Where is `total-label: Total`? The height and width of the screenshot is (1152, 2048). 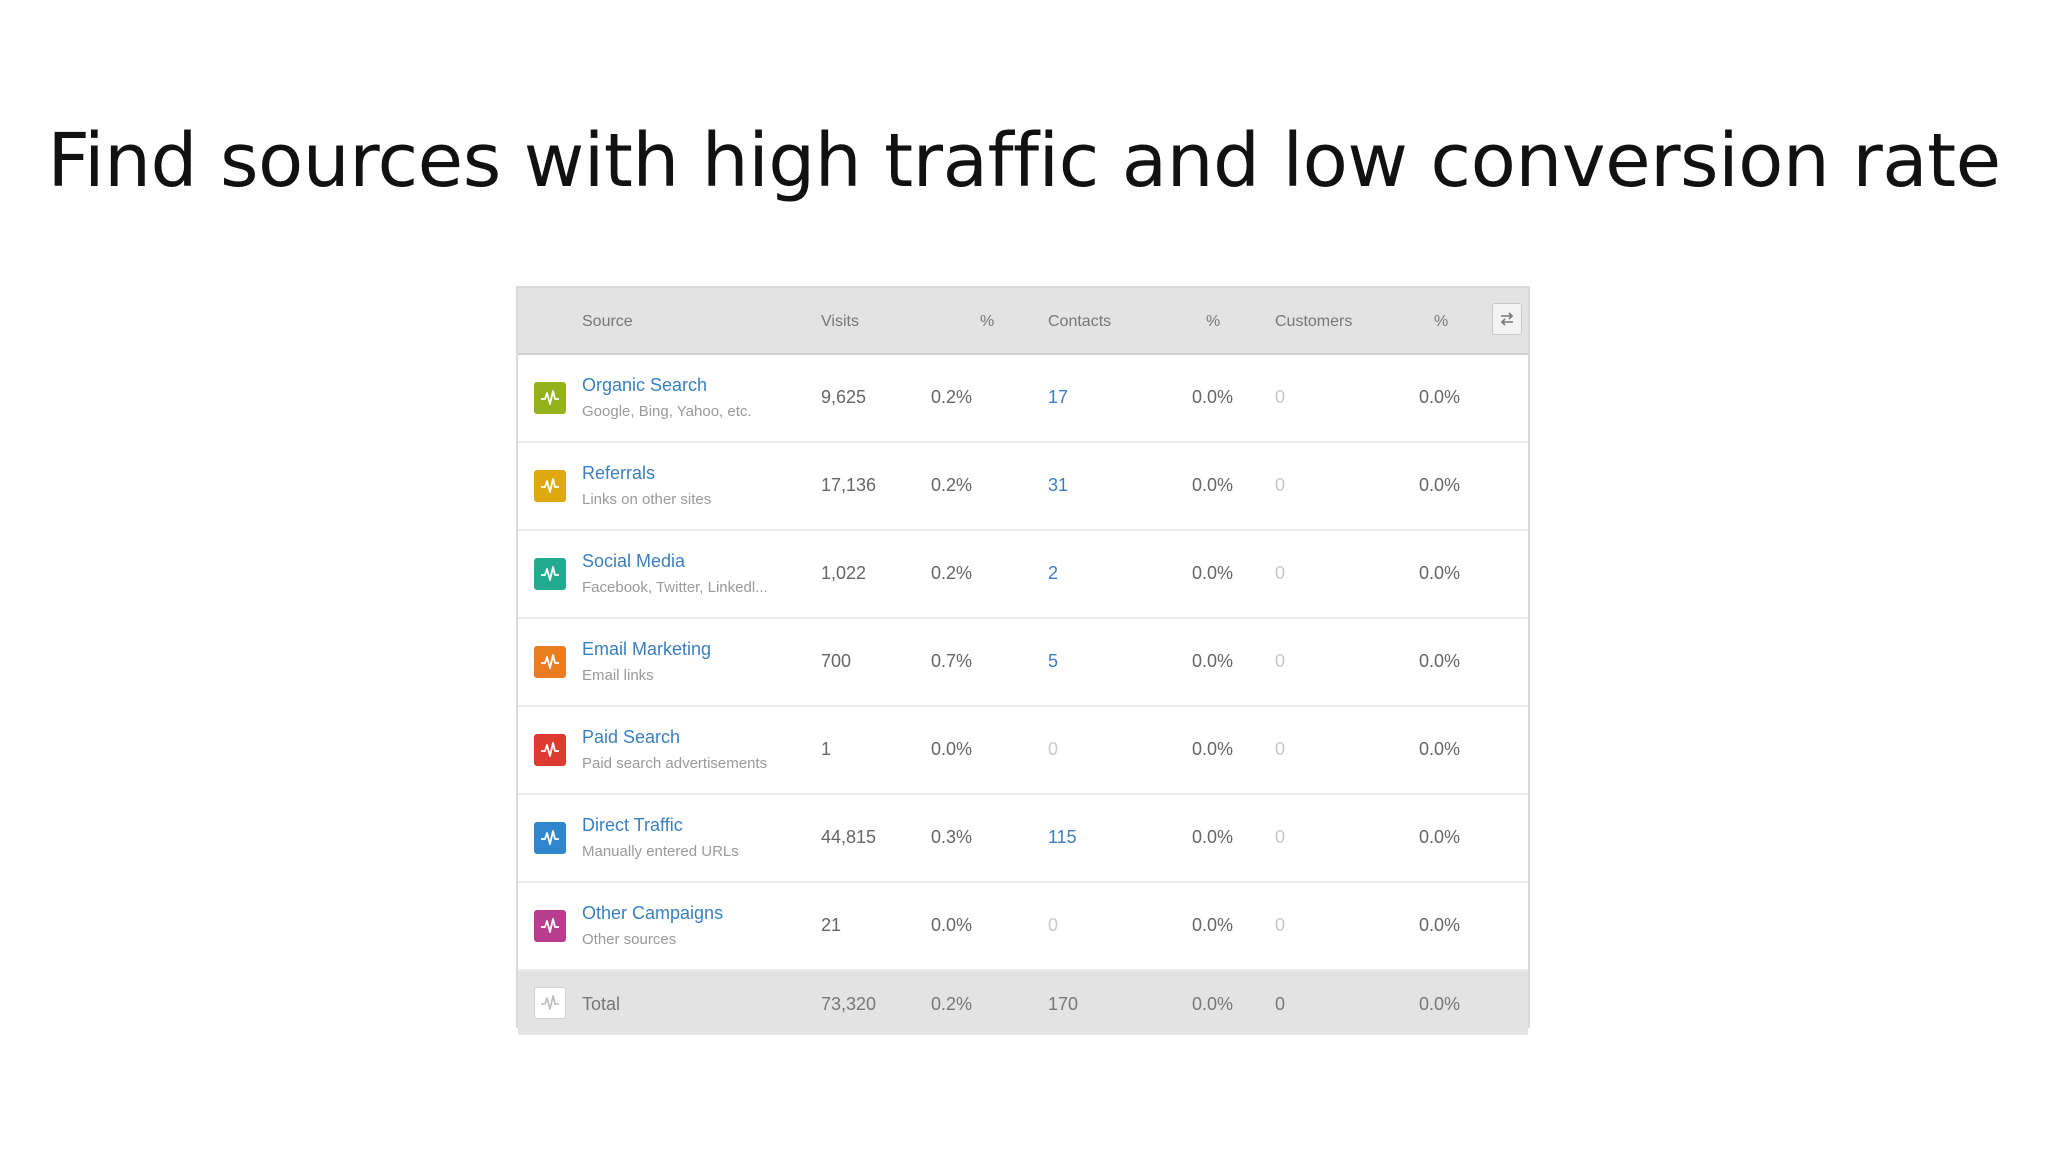 total-label: Total is located at coordinates (601, 1004).